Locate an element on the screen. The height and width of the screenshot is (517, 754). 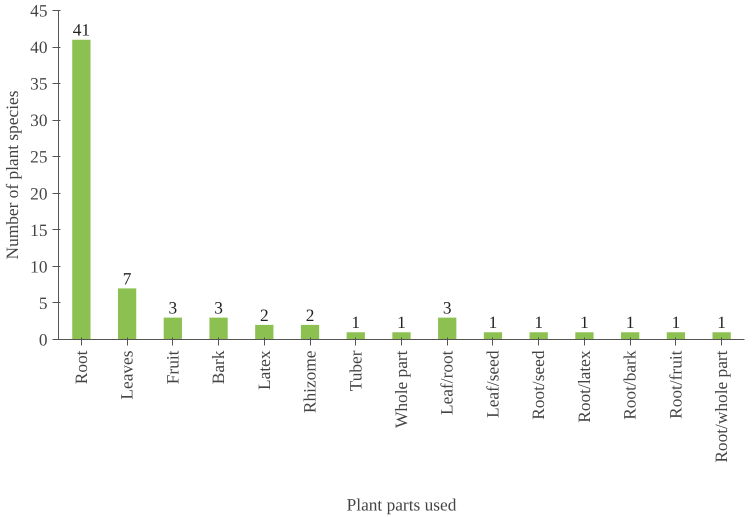
x-tick-label: Leaves is located at coordinates (127, 375).